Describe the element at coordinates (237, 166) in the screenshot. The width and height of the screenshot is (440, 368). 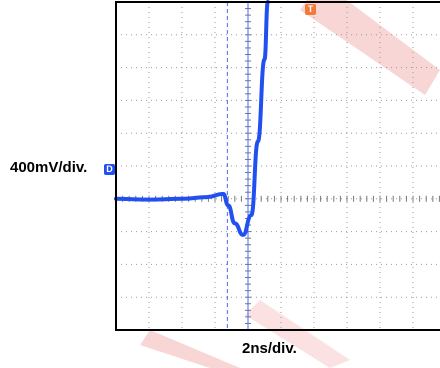
I see `cursor-lines` at that location.